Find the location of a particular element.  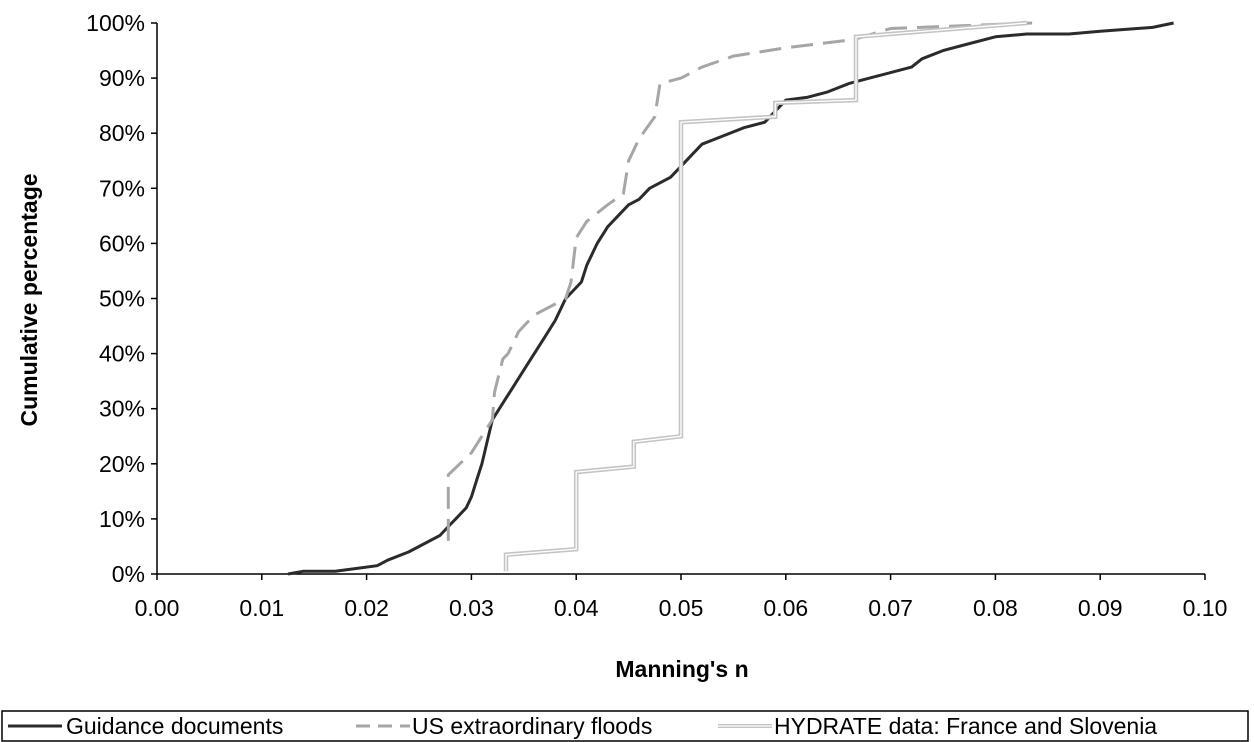

legend-item-guidance-documents: Guidance documents is located at coordinates (145, 726).